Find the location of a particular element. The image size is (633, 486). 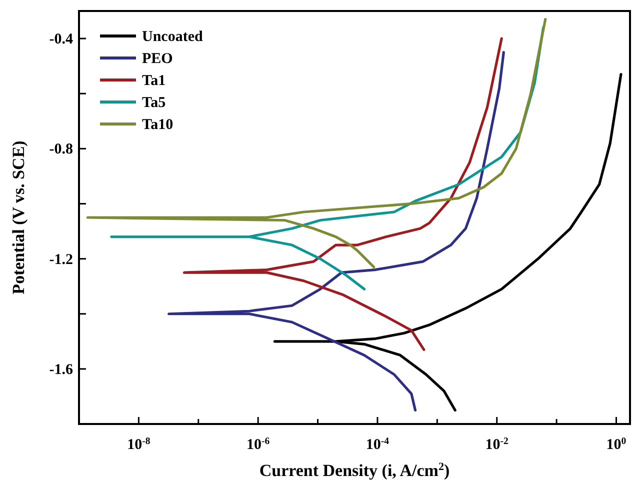

x-tick-label: 10$^{0}$ is located at coordinates (616, 444).